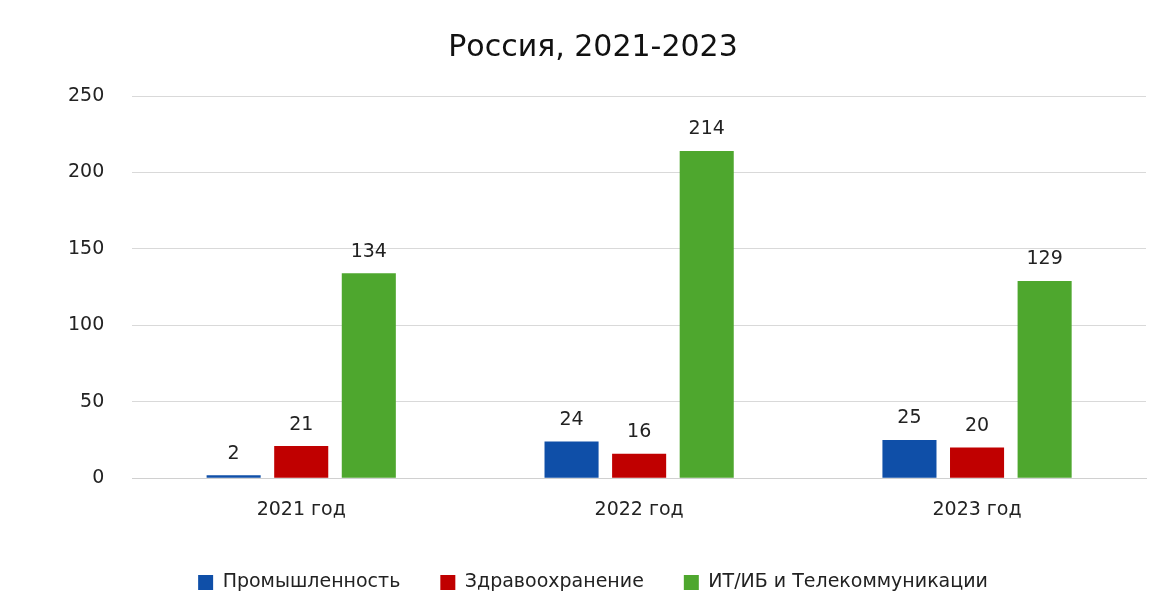 The width and height of the screenshot is (1168, 612). What do you see at coordinates (368, 249) in the screenshot?
I see `data-label: 134` at bounding box center [368, 249].